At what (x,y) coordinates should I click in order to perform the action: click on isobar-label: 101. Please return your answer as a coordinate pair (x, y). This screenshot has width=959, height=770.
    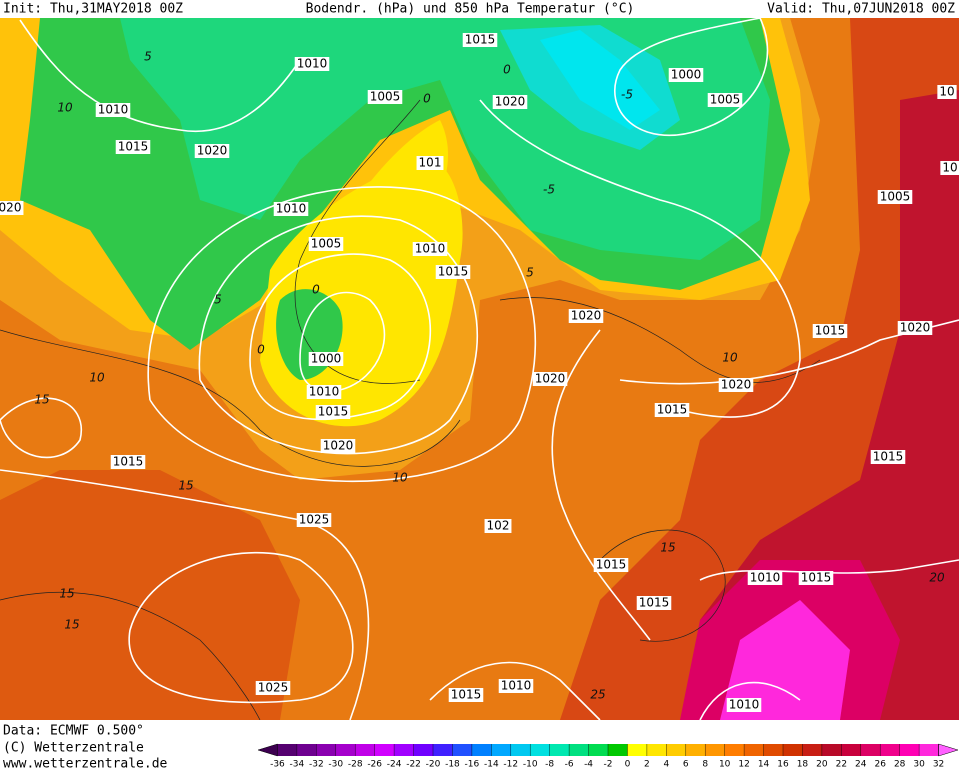
    Looking at the image, I should click on (430, 163).